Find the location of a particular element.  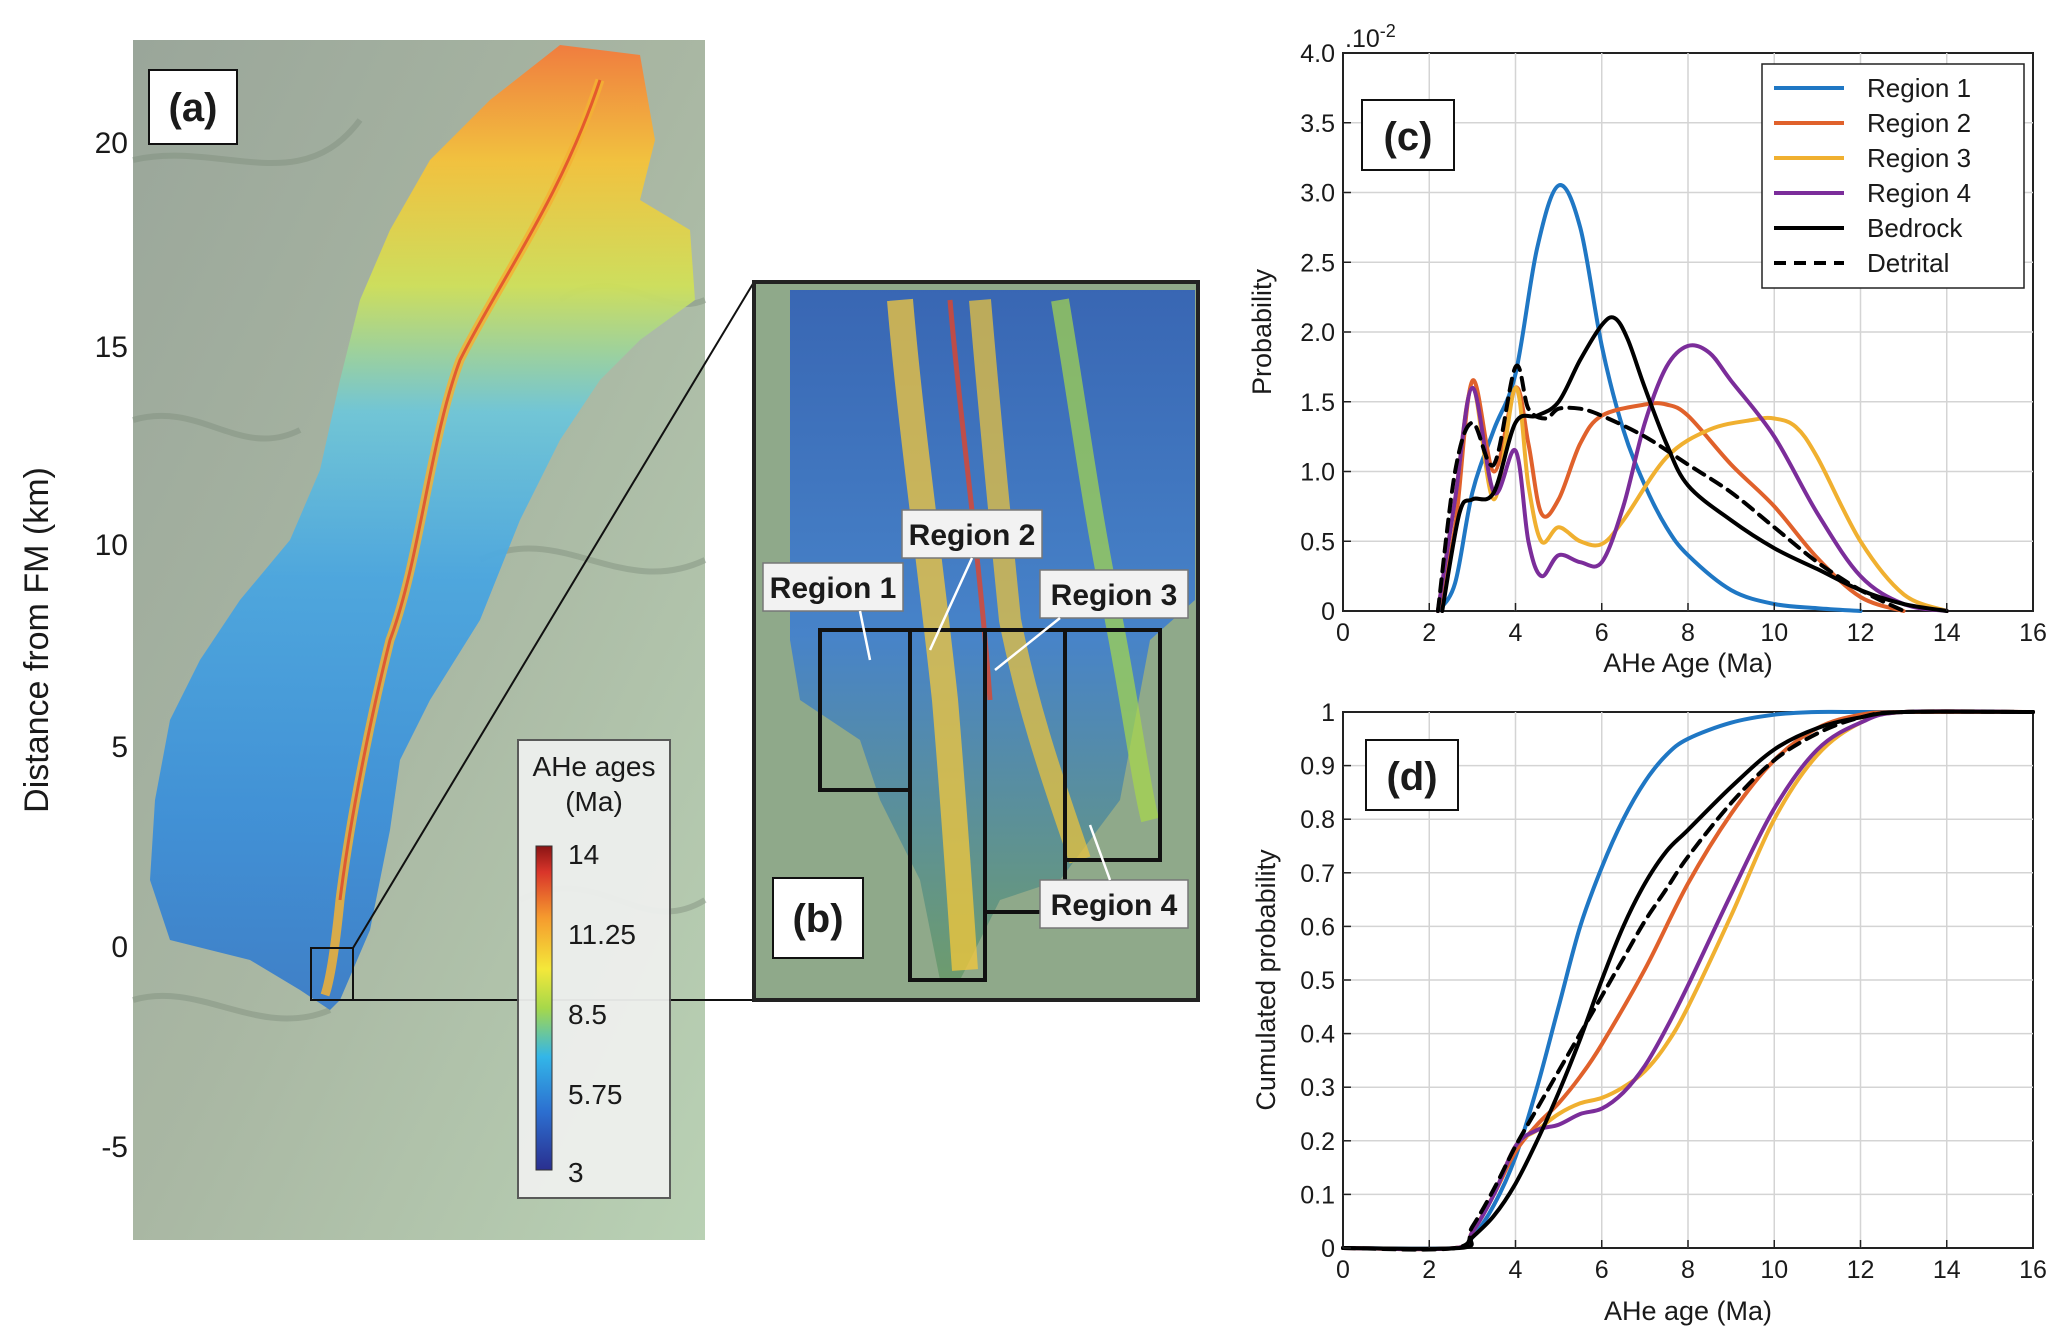

legend-label: Bedrock is located at coordinates (1915, 228).